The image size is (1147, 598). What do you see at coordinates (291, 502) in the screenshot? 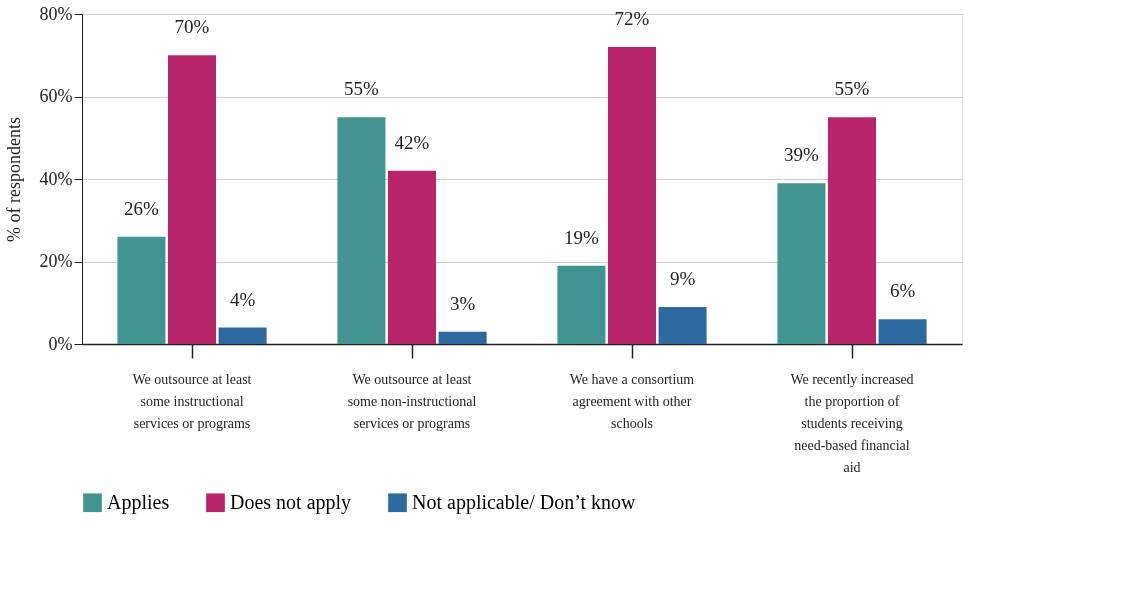
I see `legend-label: Does not apply` at bounding box center [291, 502].